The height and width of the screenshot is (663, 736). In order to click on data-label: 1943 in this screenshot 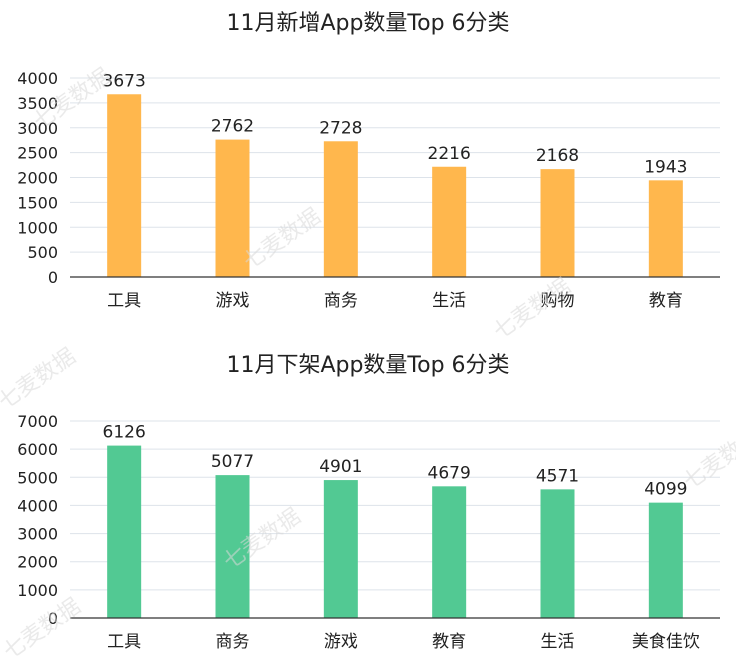, I will do `click(665, 167)`.